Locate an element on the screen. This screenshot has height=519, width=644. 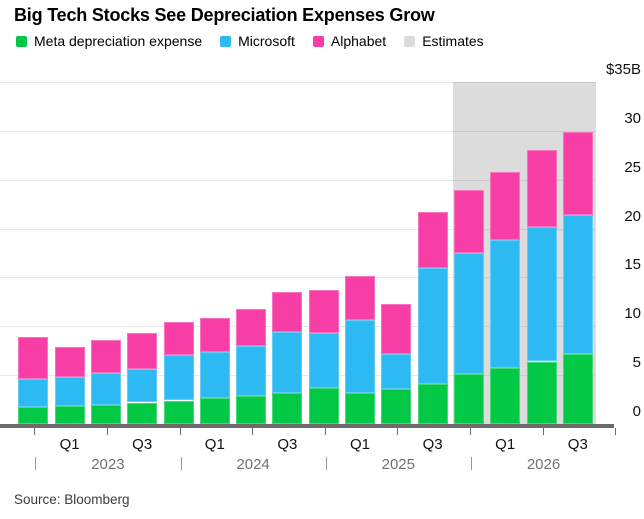
legend-item: Estimates is located at coordinates (444, 41).